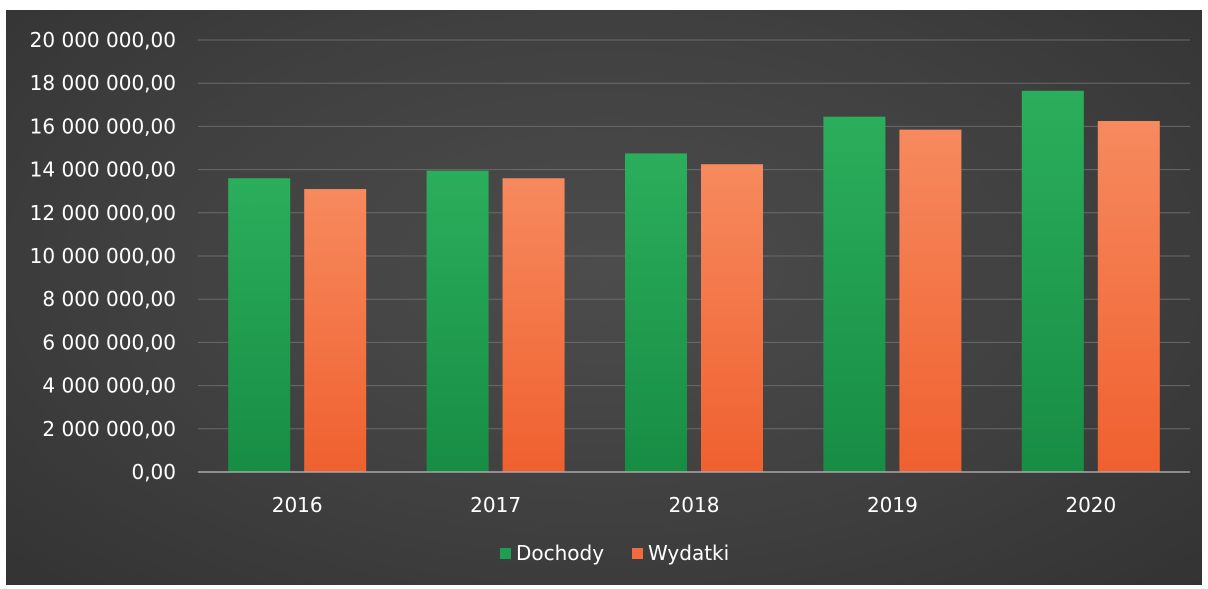 Image resolution: width=1208 pixels, height=589 pixels. What do you see at coordinates (495, 505) in the screenshot?
I see `x-tick-label: 2017` at bounding box center [495, 505].